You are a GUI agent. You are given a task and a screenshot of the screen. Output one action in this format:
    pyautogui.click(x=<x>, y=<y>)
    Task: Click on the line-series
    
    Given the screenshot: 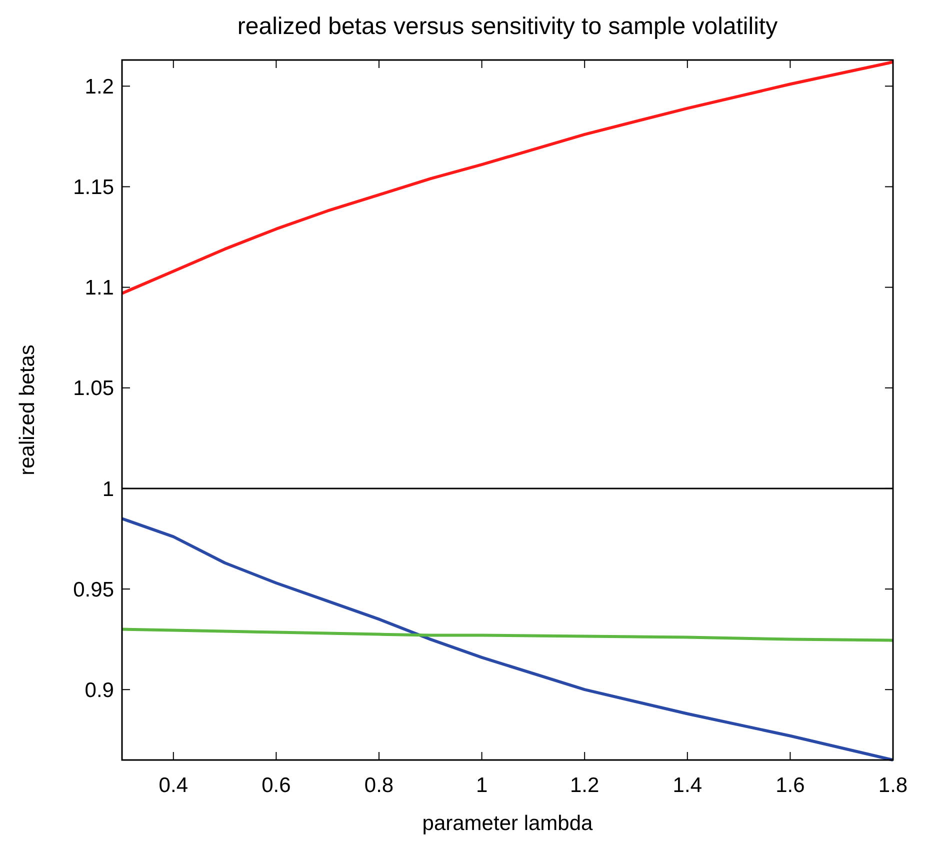 What is the action you would take?
    pyautogui.click(x=507, y=635)
    